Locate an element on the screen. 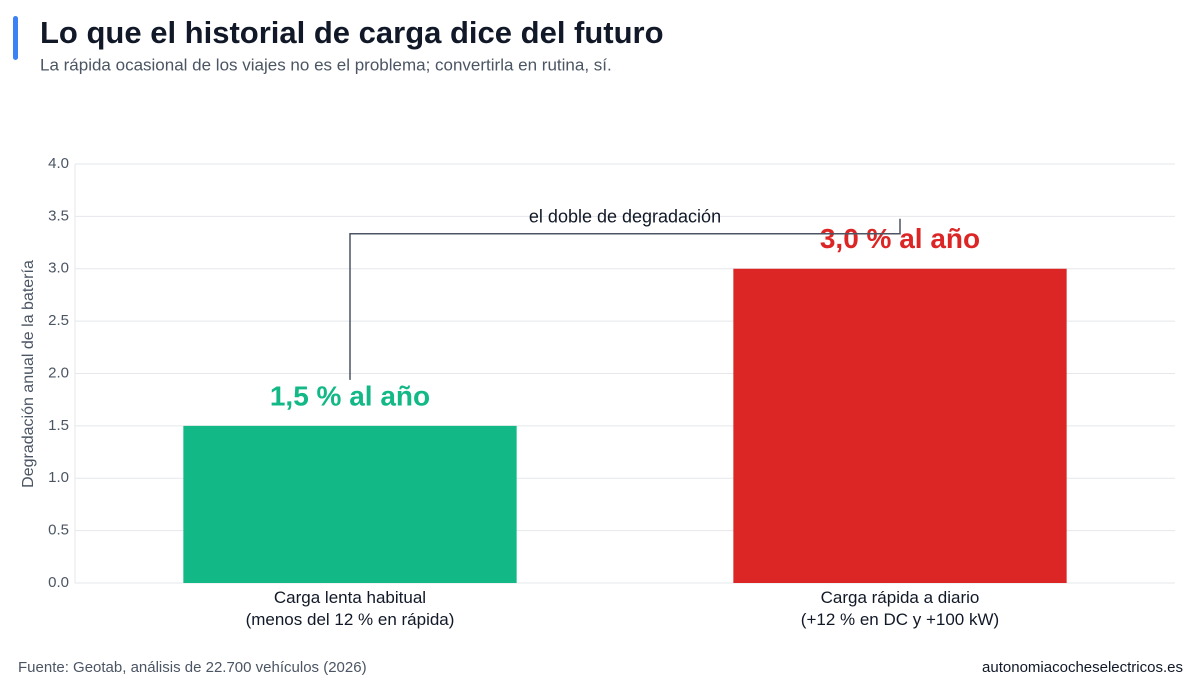  y-tick-label: 3.5 is located at coordinates (58, 215).